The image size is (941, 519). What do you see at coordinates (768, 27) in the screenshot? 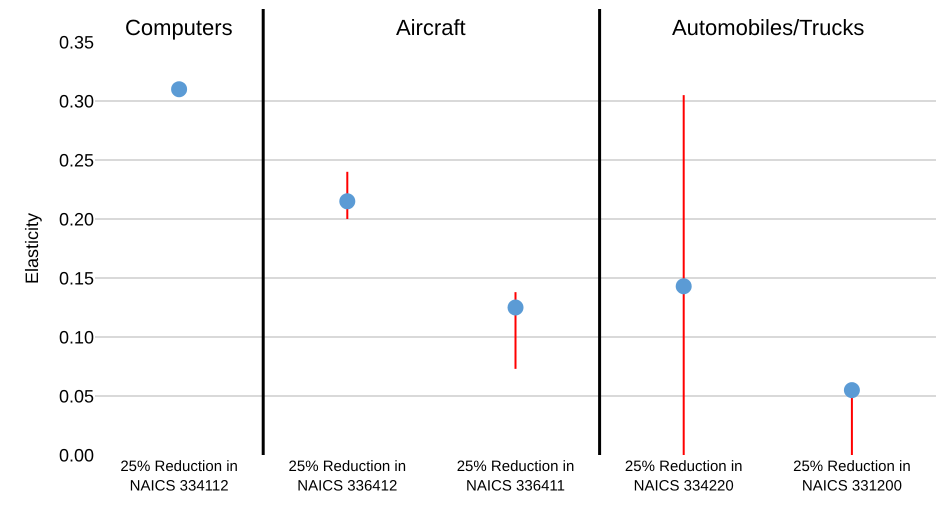
I see `text: Automobiles/Trucks` at bounding box center [768, 27].